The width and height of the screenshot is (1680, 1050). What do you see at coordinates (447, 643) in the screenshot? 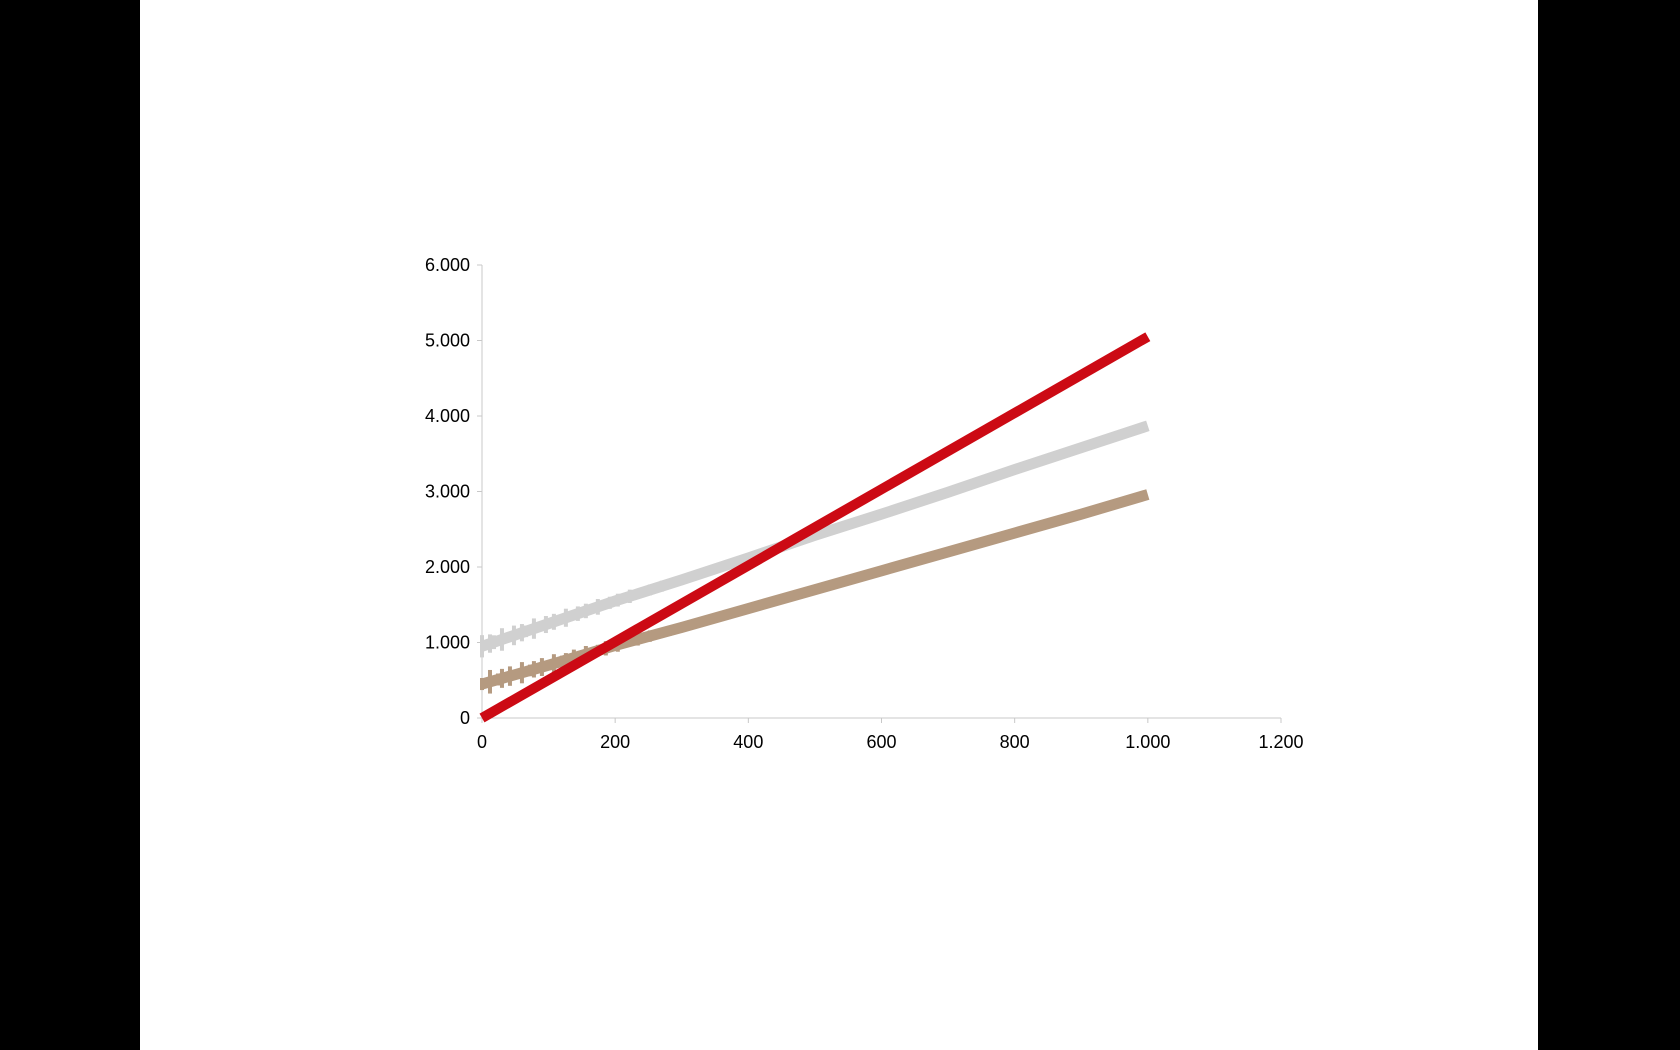
I see `y-tick-label: 1.000` at bounding box center [447, 643].